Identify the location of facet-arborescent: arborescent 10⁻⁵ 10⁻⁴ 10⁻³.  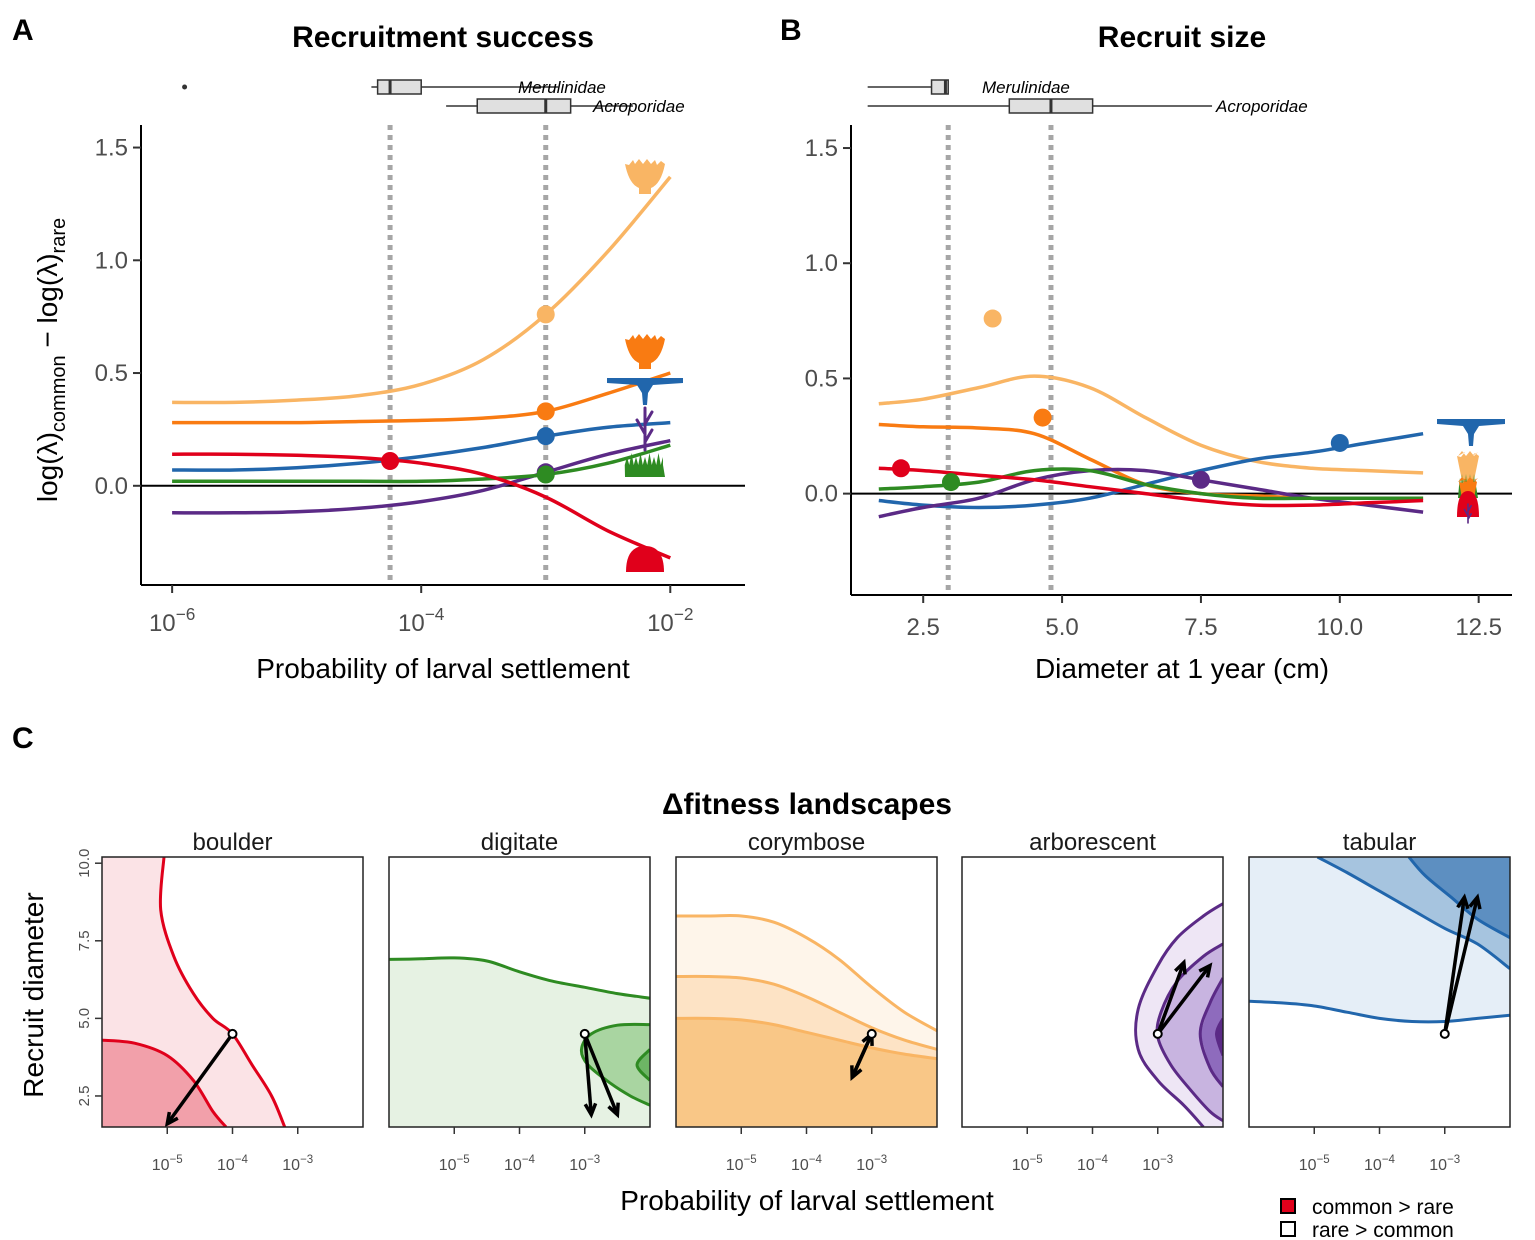
(1092, 1001).